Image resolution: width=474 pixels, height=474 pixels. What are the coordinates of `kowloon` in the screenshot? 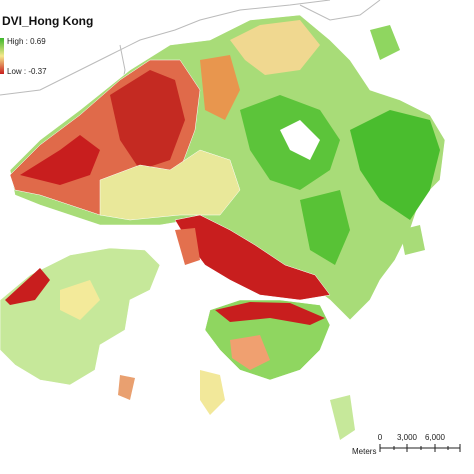 It's located at (252, 257).